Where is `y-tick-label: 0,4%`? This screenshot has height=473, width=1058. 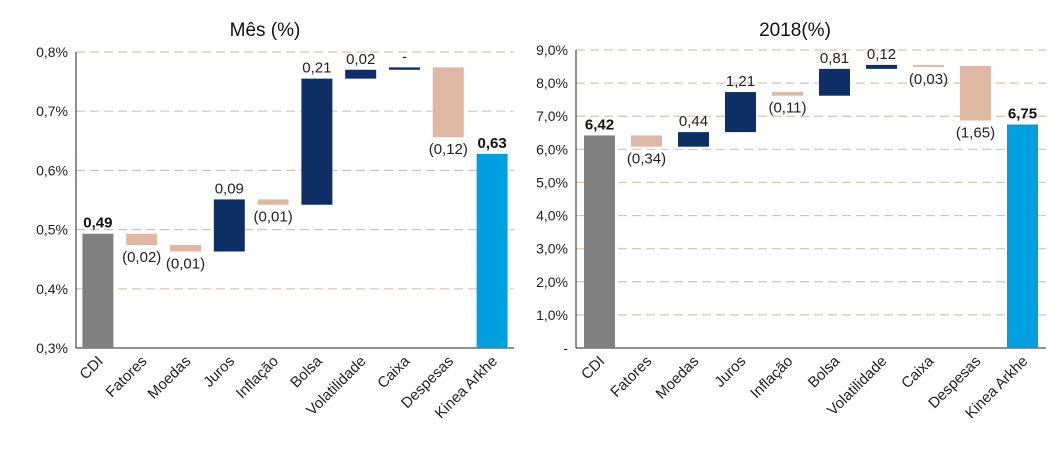 y-tick-label: 0,4% is located at coordinates (52, 289).